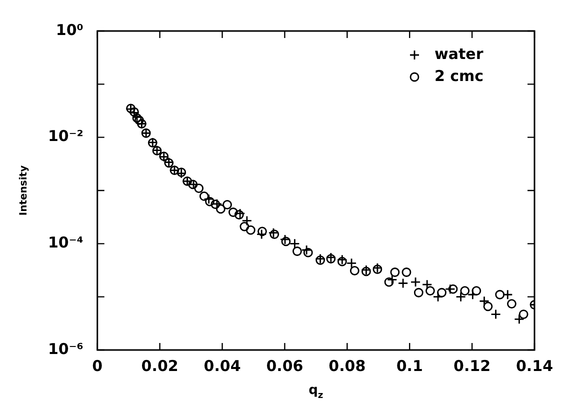 The width and height of the screenshot is (569, 406). I want to click on x-tick-label: 0.08, so click(347, 365).